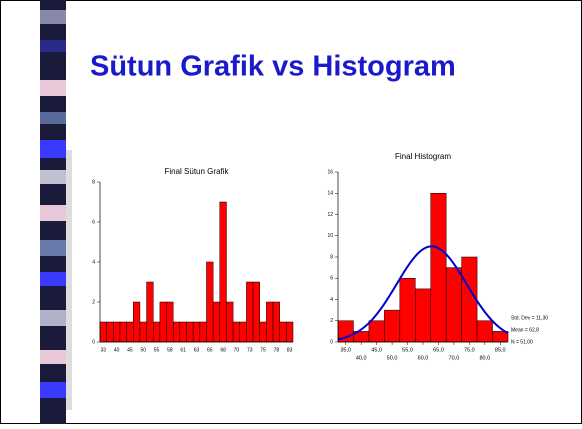  I want to click on x-tick-label: 70, so click(237, 350).